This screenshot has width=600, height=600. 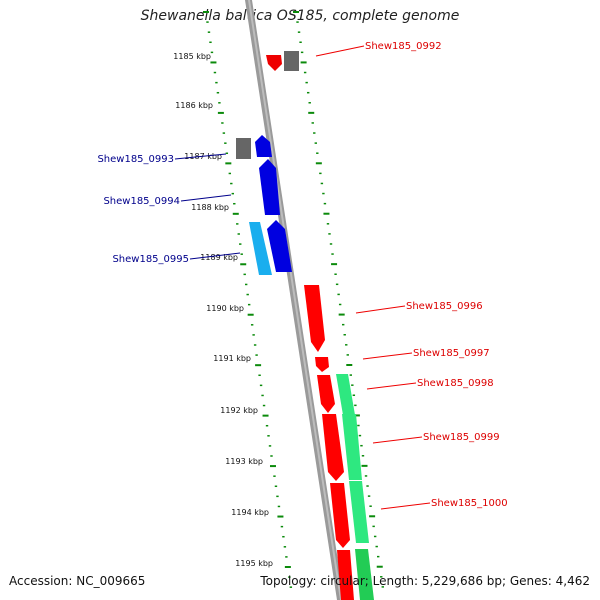 I want to click on gene-label: Shew185_0992, so click(x=403, y=46).